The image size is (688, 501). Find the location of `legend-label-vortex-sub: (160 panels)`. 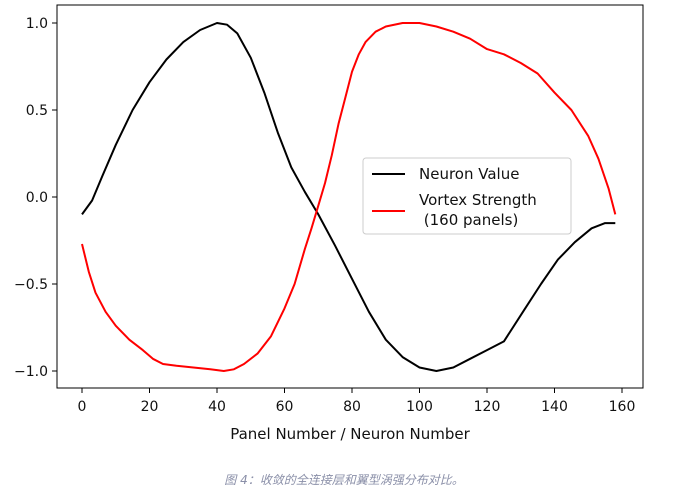

legend-label-vortex-sub: (160 panels) is located at coordinates (468, 220).